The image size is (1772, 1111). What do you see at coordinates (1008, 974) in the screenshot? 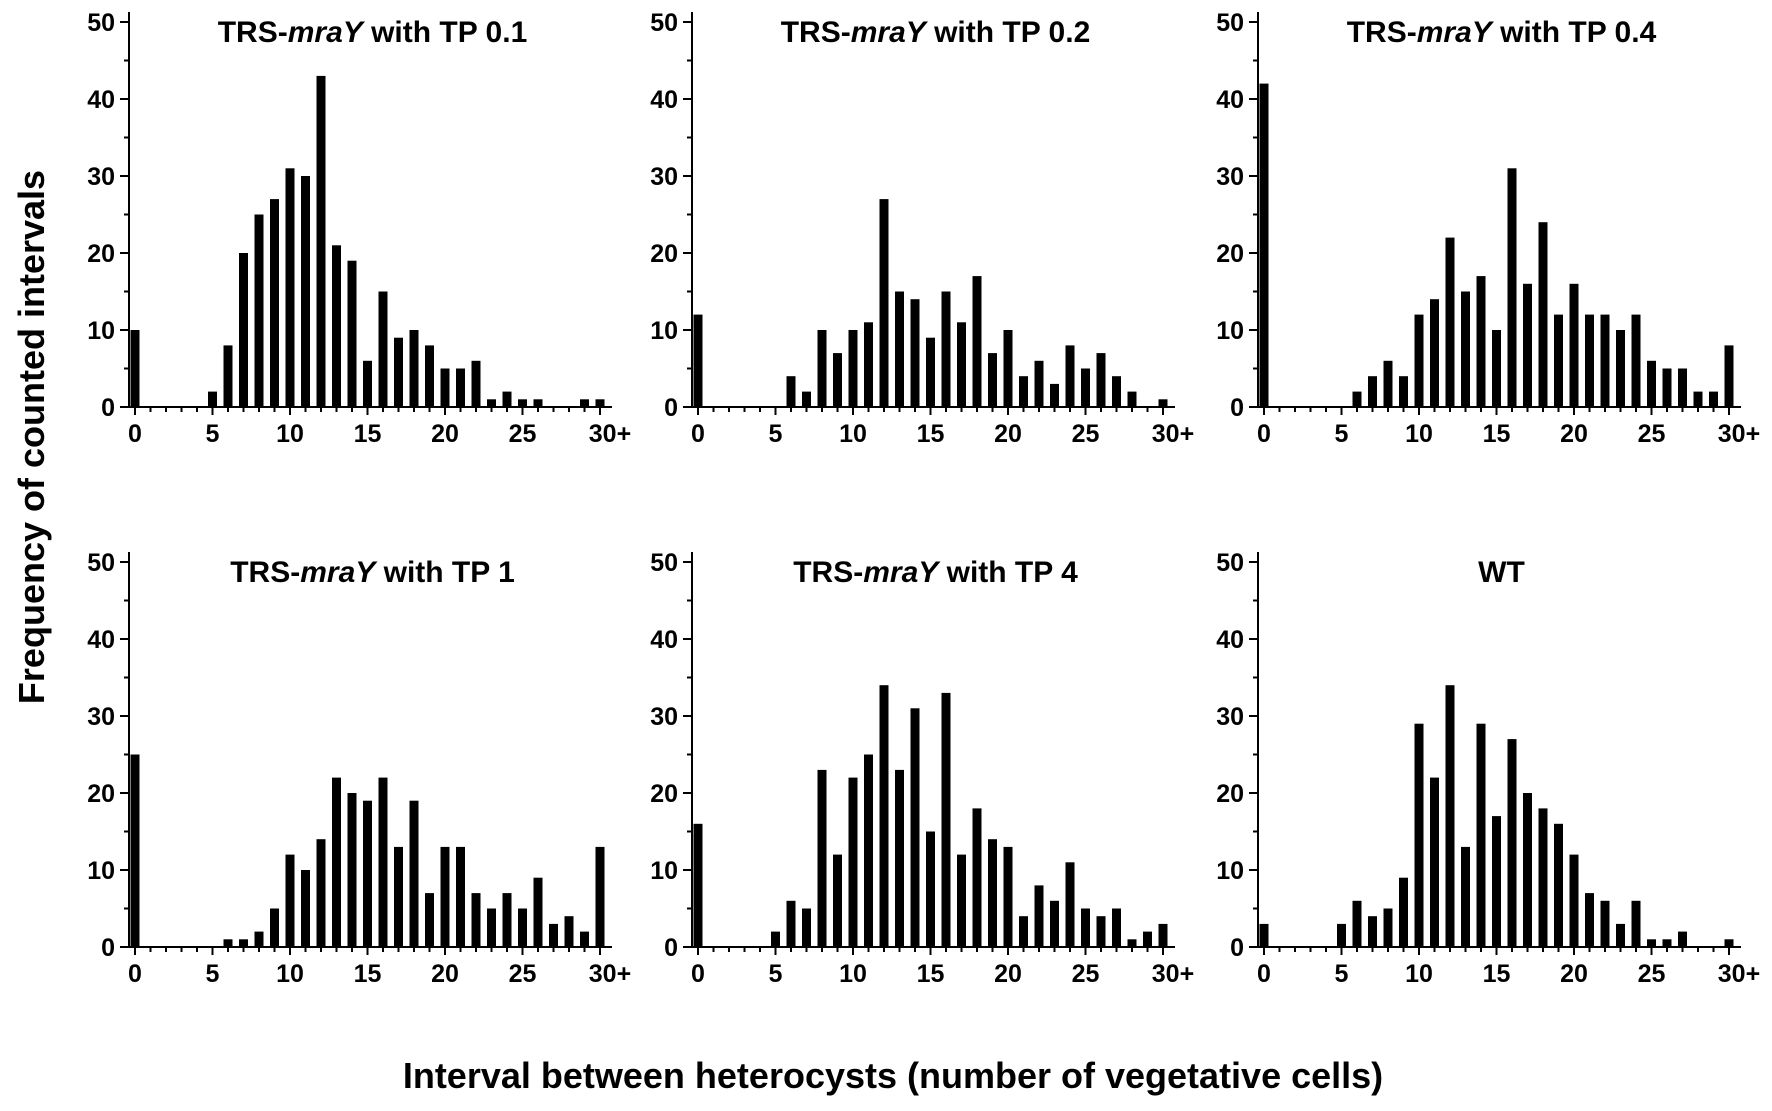
I see `x-tick-label: 20` at bounding box center [1008, 974].